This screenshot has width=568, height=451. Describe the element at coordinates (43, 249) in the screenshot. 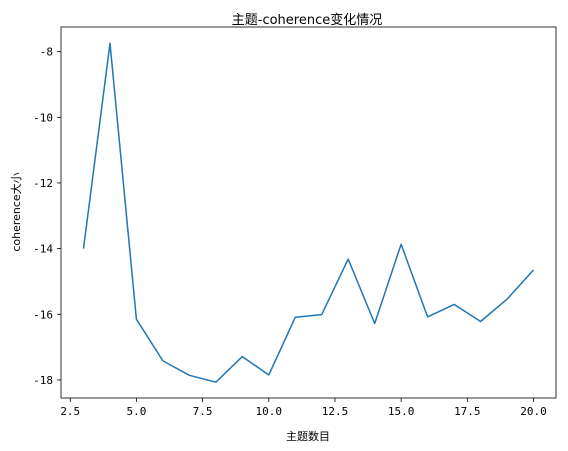

I see `y-tick-label: -14` at that location.